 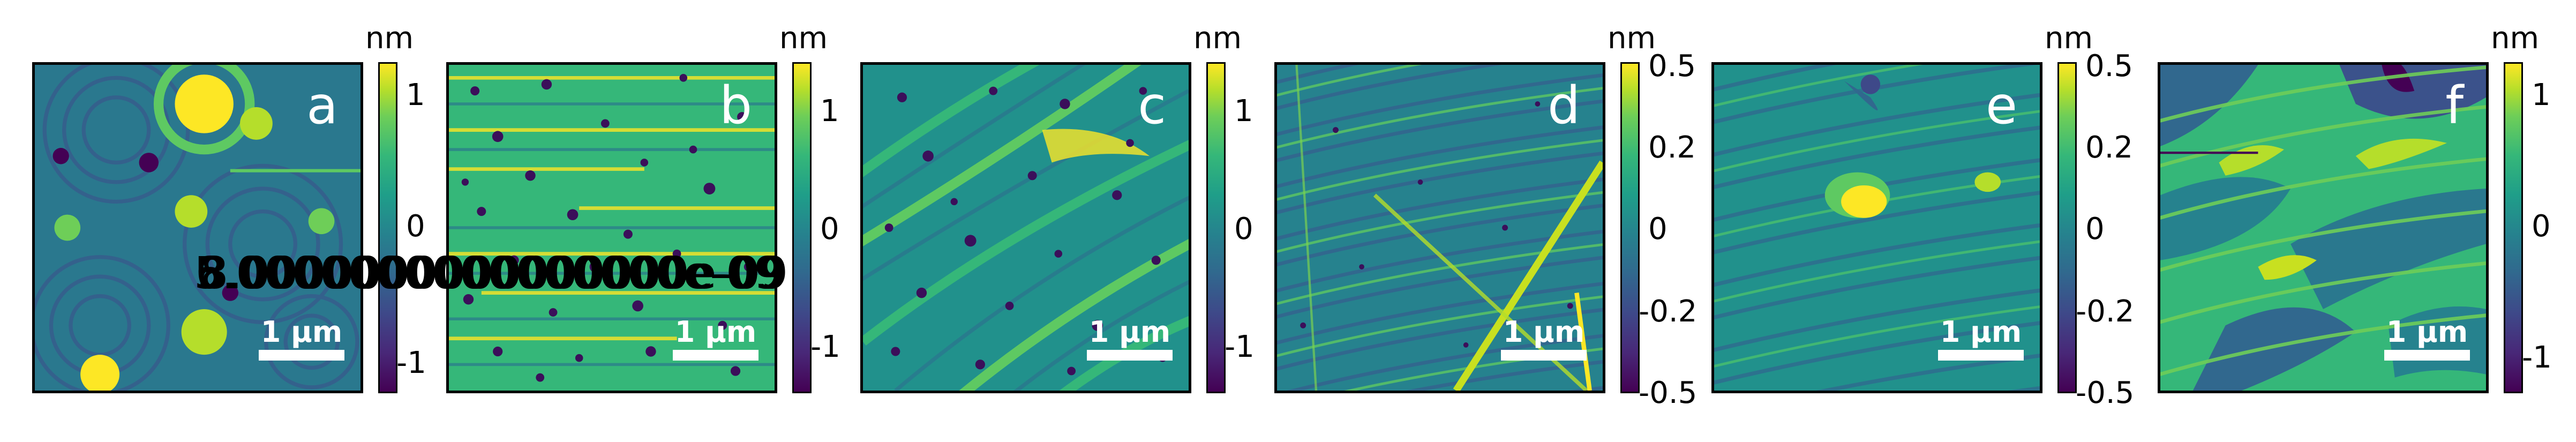 What do you see at coordinates (2001, 106) in the screenshot?
I see `panel-label: e` at bounding box center [2001, 106].